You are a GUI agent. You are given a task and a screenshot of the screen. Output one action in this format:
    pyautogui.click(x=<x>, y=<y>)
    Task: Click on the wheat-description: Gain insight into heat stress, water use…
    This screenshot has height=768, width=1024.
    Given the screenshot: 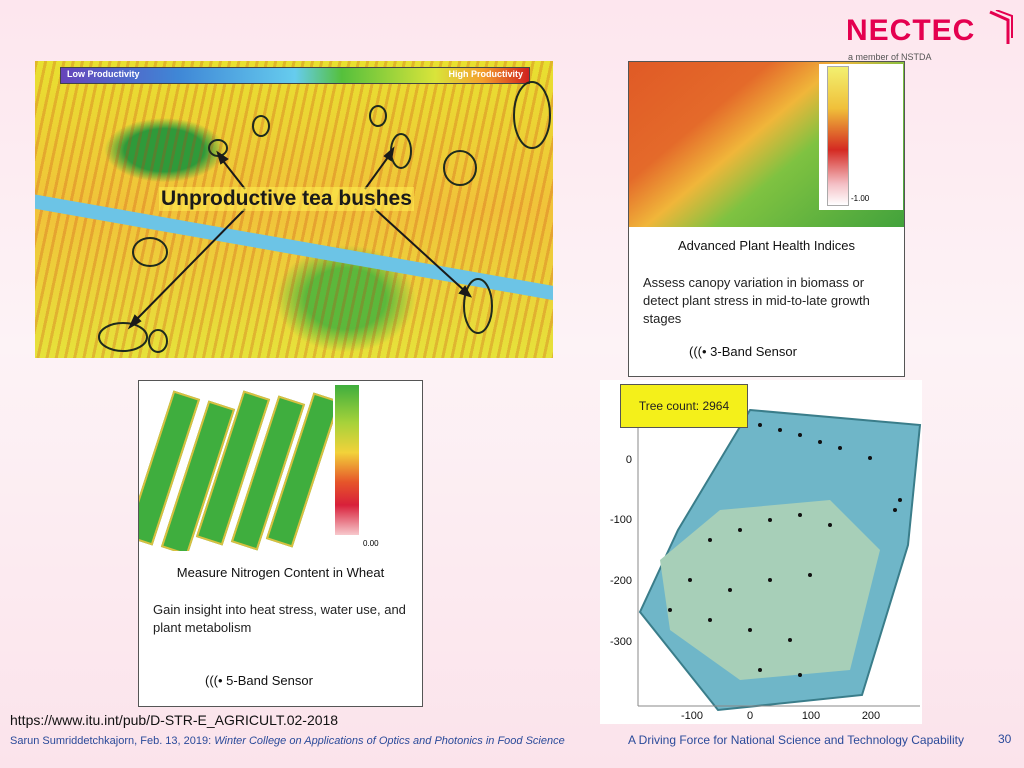 What is the action you would take?
    pyautogui.click(x=279, y=618)
    